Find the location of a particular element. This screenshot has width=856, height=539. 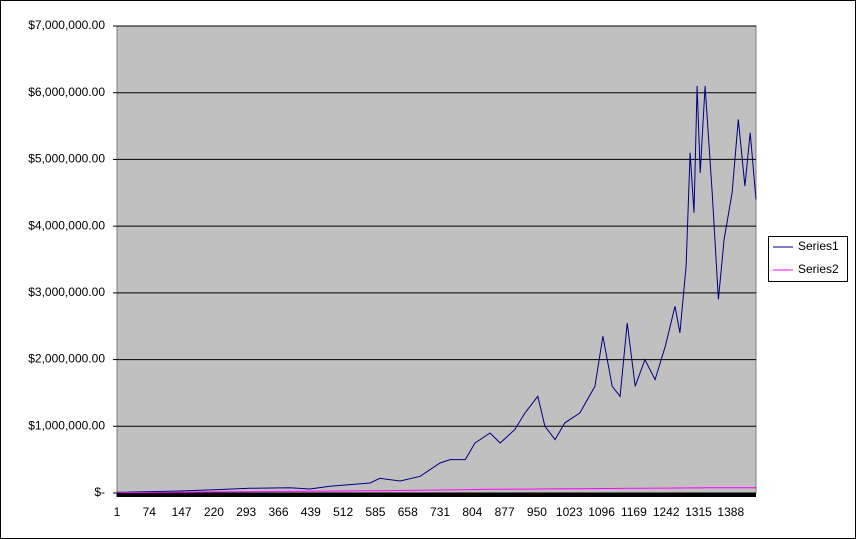

x-tick-label: 950 is located at coordinates (537, 512).